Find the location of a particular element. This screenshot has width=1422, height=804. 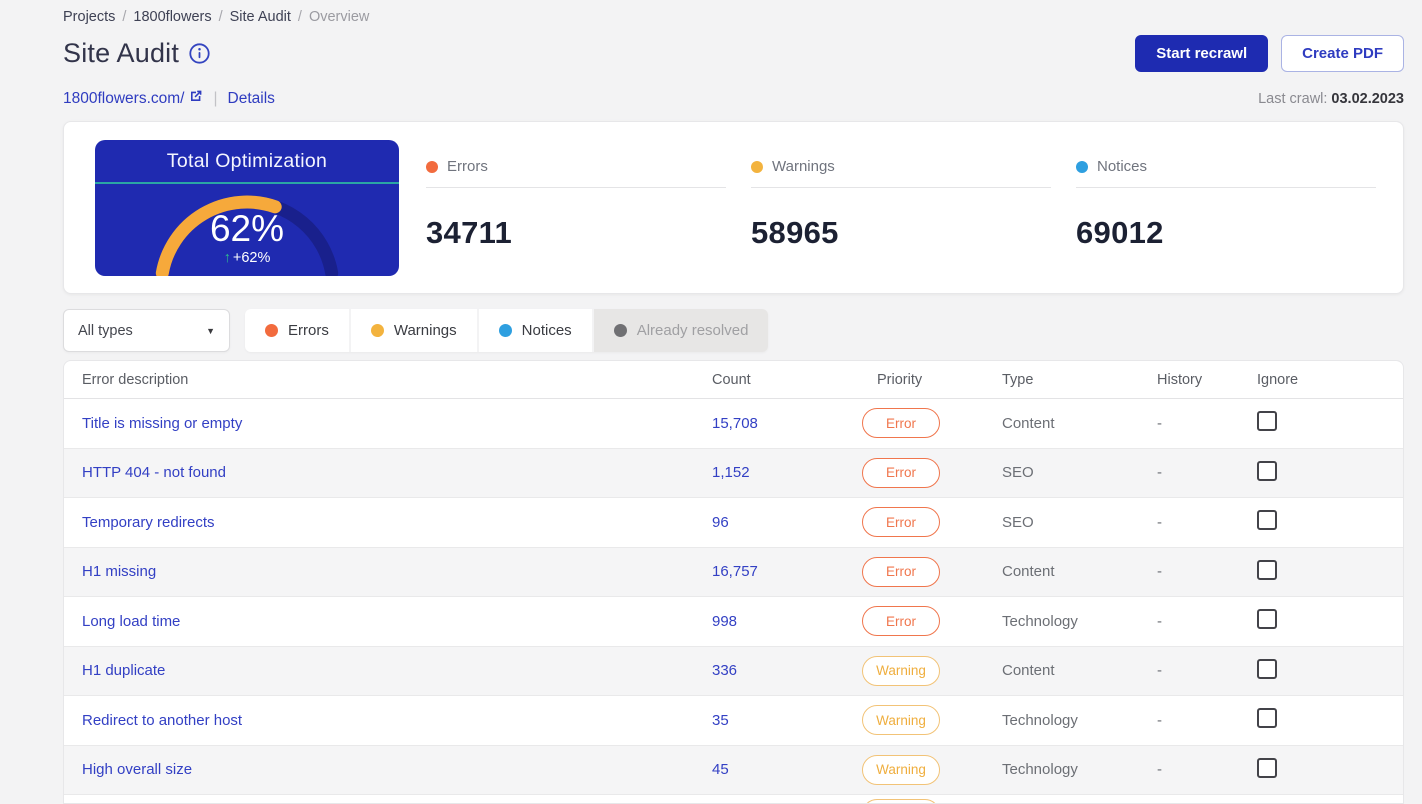

breadcrumb-projects: Projects is located at coordinates (89, 17).